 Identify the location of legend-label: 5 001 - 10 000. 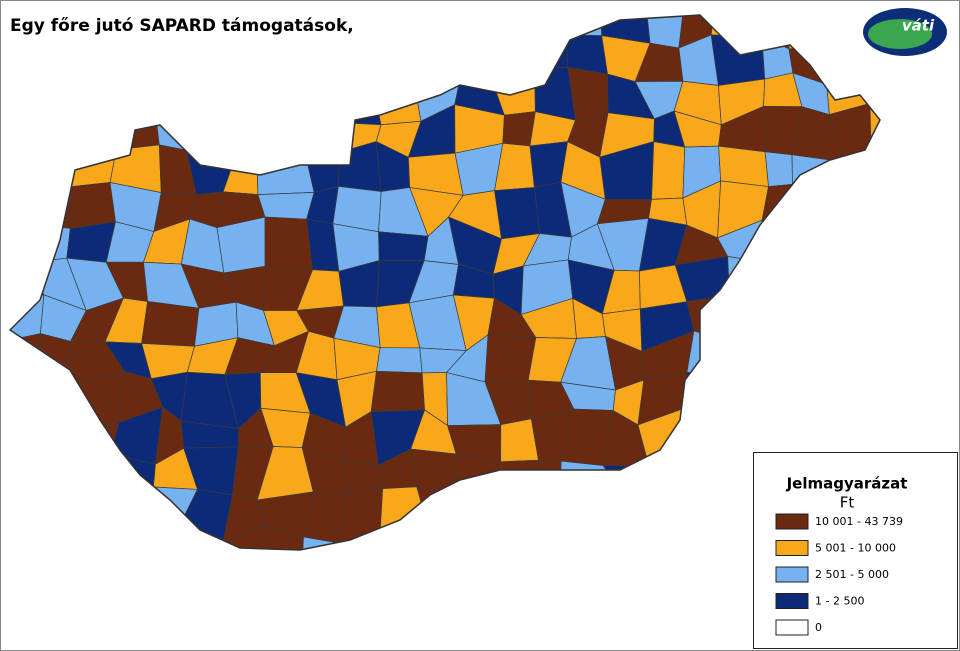
(855, 548).